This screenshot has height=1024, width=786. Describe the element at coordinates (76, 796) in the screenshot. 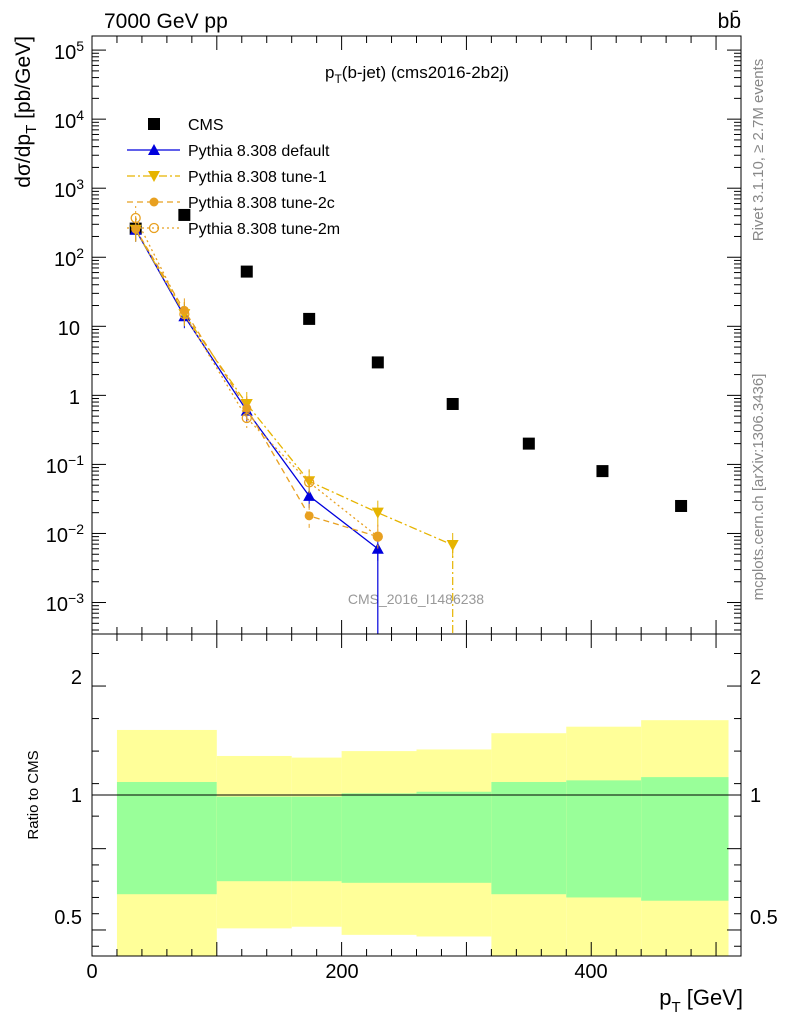

I see `ratio-y-tick-1-left: 1` at that location.